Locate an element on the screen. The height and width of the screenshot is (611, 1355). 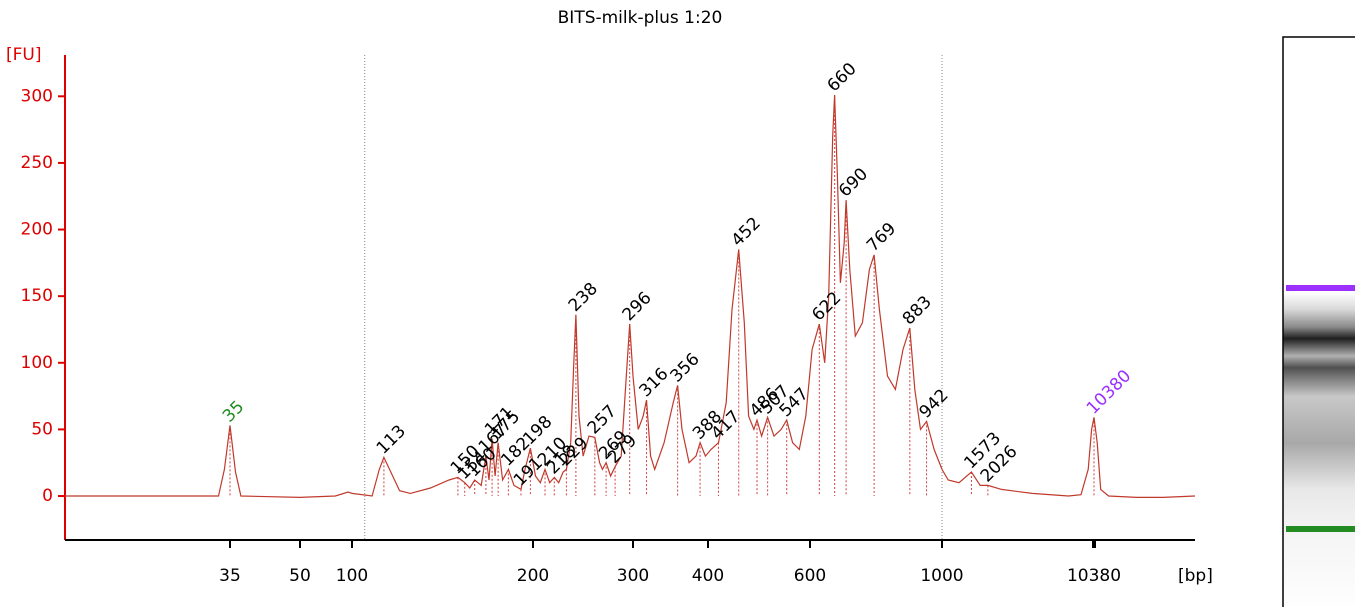
peak-label: 296 is located at coordinates (637, 306).